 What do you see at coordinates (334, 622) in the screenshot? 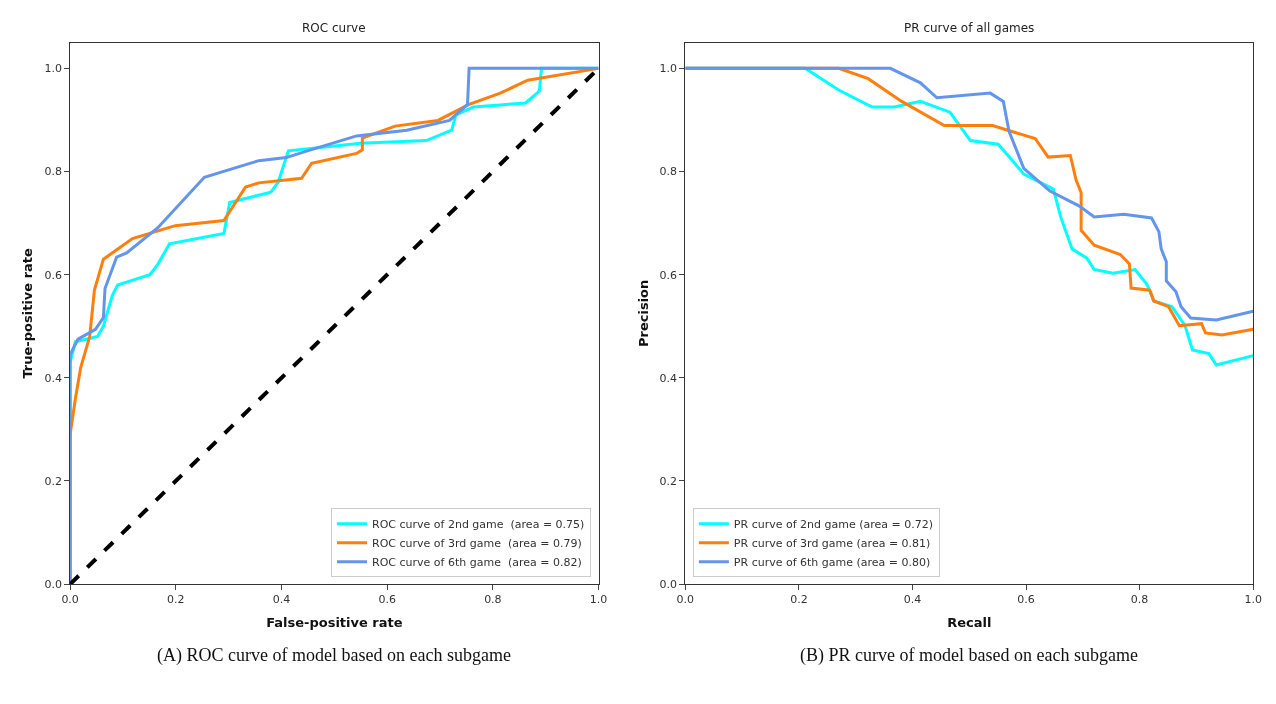
I see `x-axis-title: False-positive rate` at bounding box center [334, 622].